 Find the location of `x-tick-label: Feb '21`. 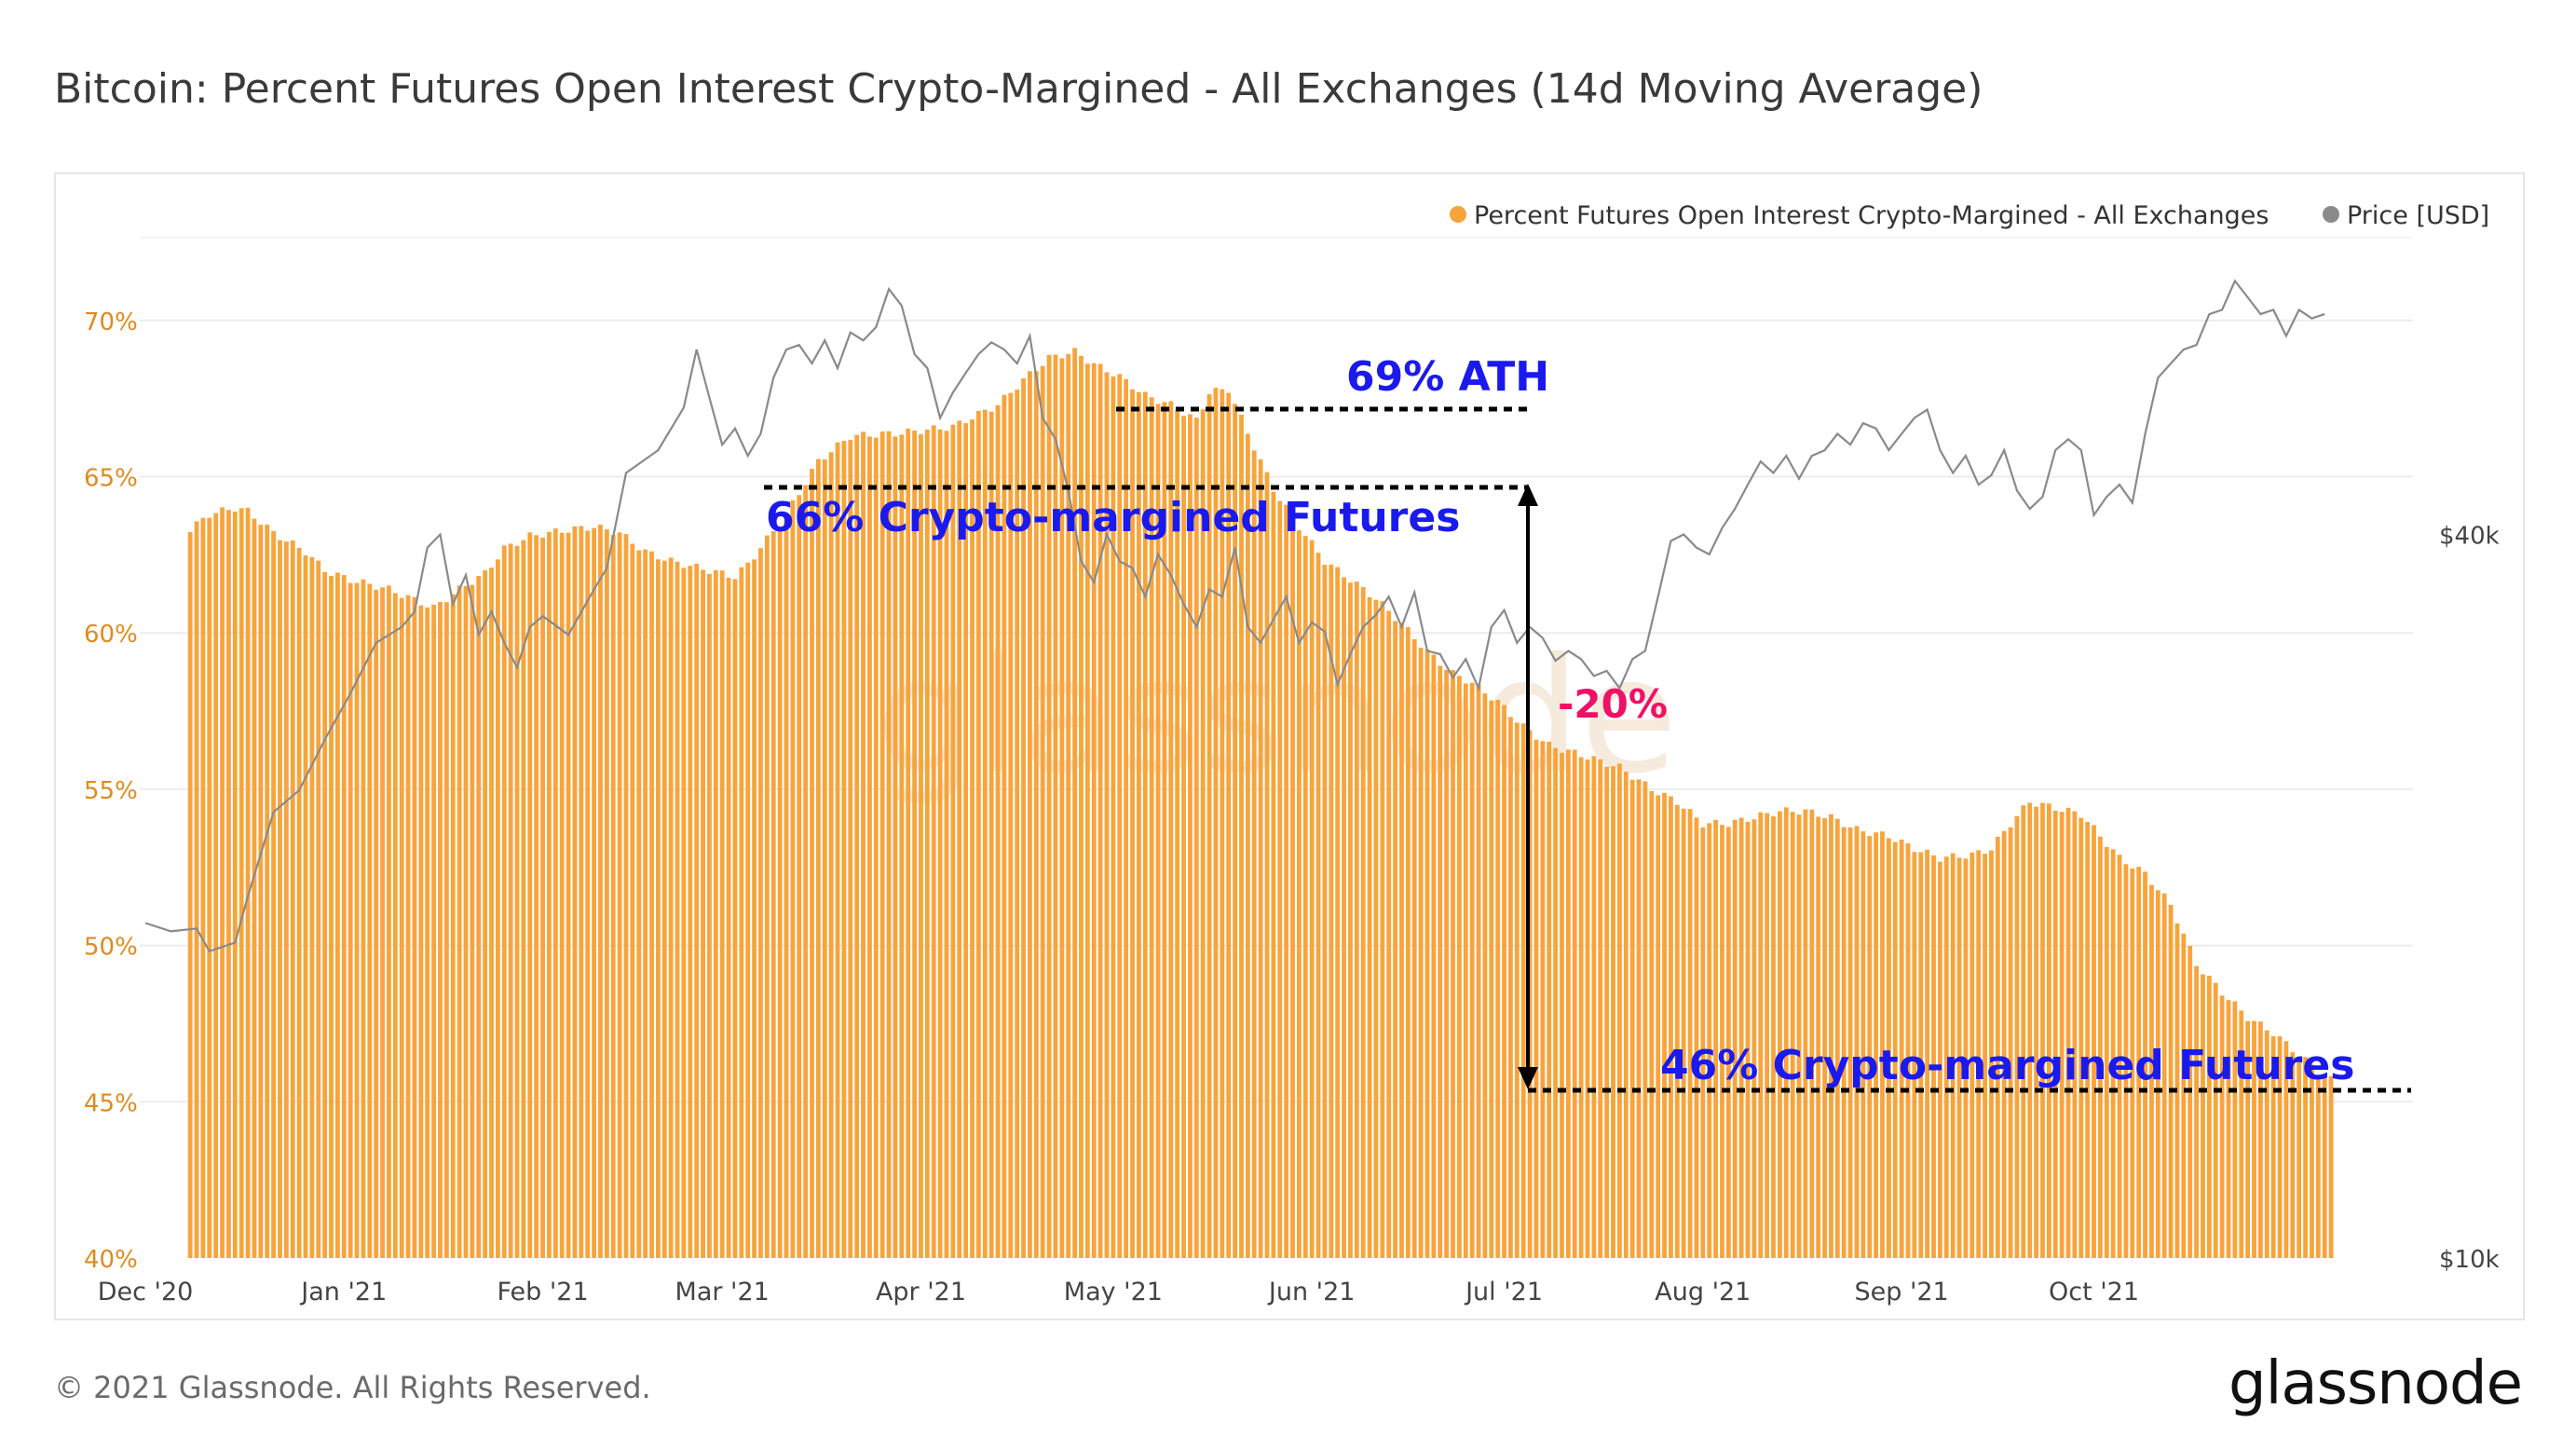

x-tick-label: Feb '21 is located at coordinates (542, 1292).